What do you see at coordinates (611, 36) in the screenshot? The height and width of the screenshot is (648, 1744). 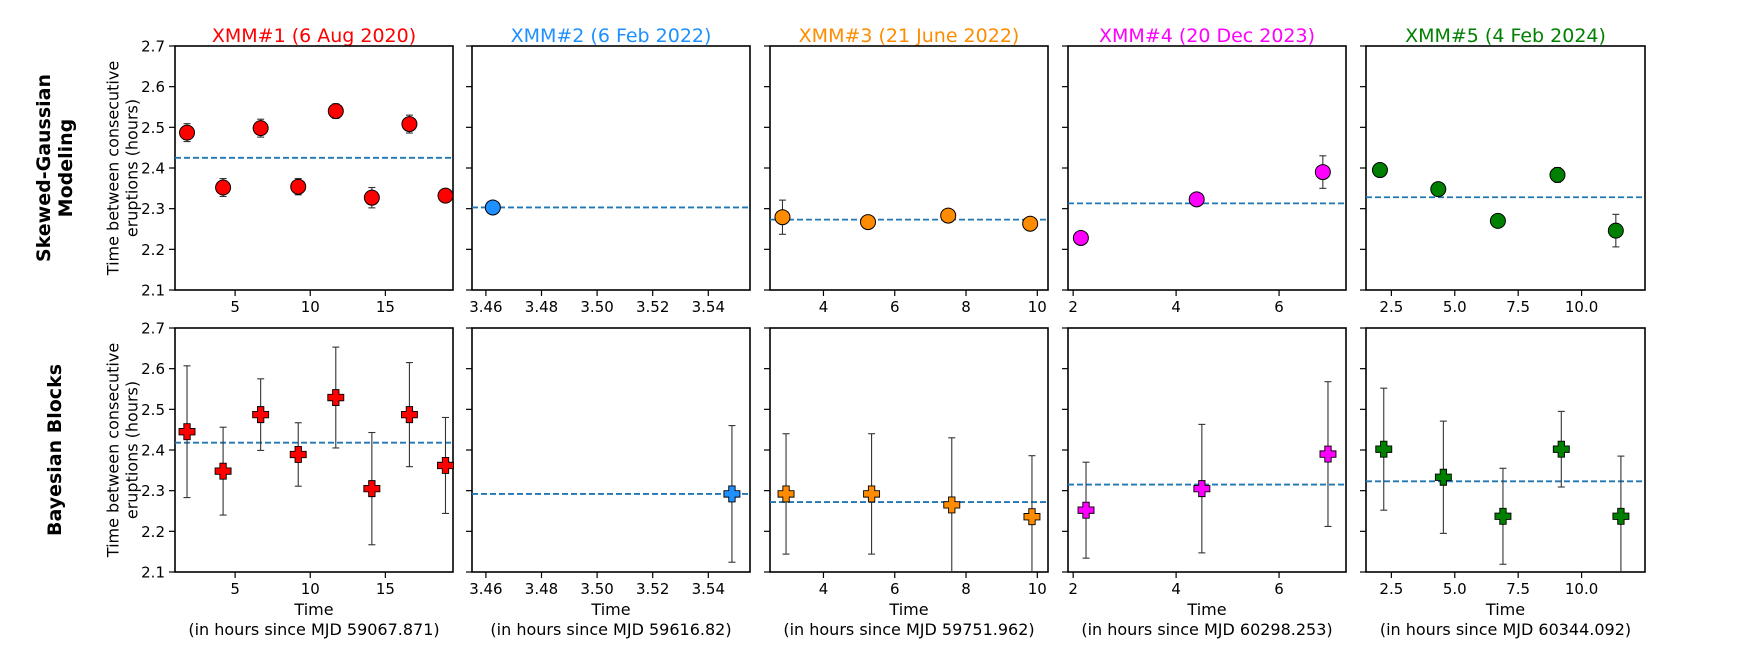 I see `panel-title: XMM#2 (6 Feb 2022)` at bounding box center [611, 36].